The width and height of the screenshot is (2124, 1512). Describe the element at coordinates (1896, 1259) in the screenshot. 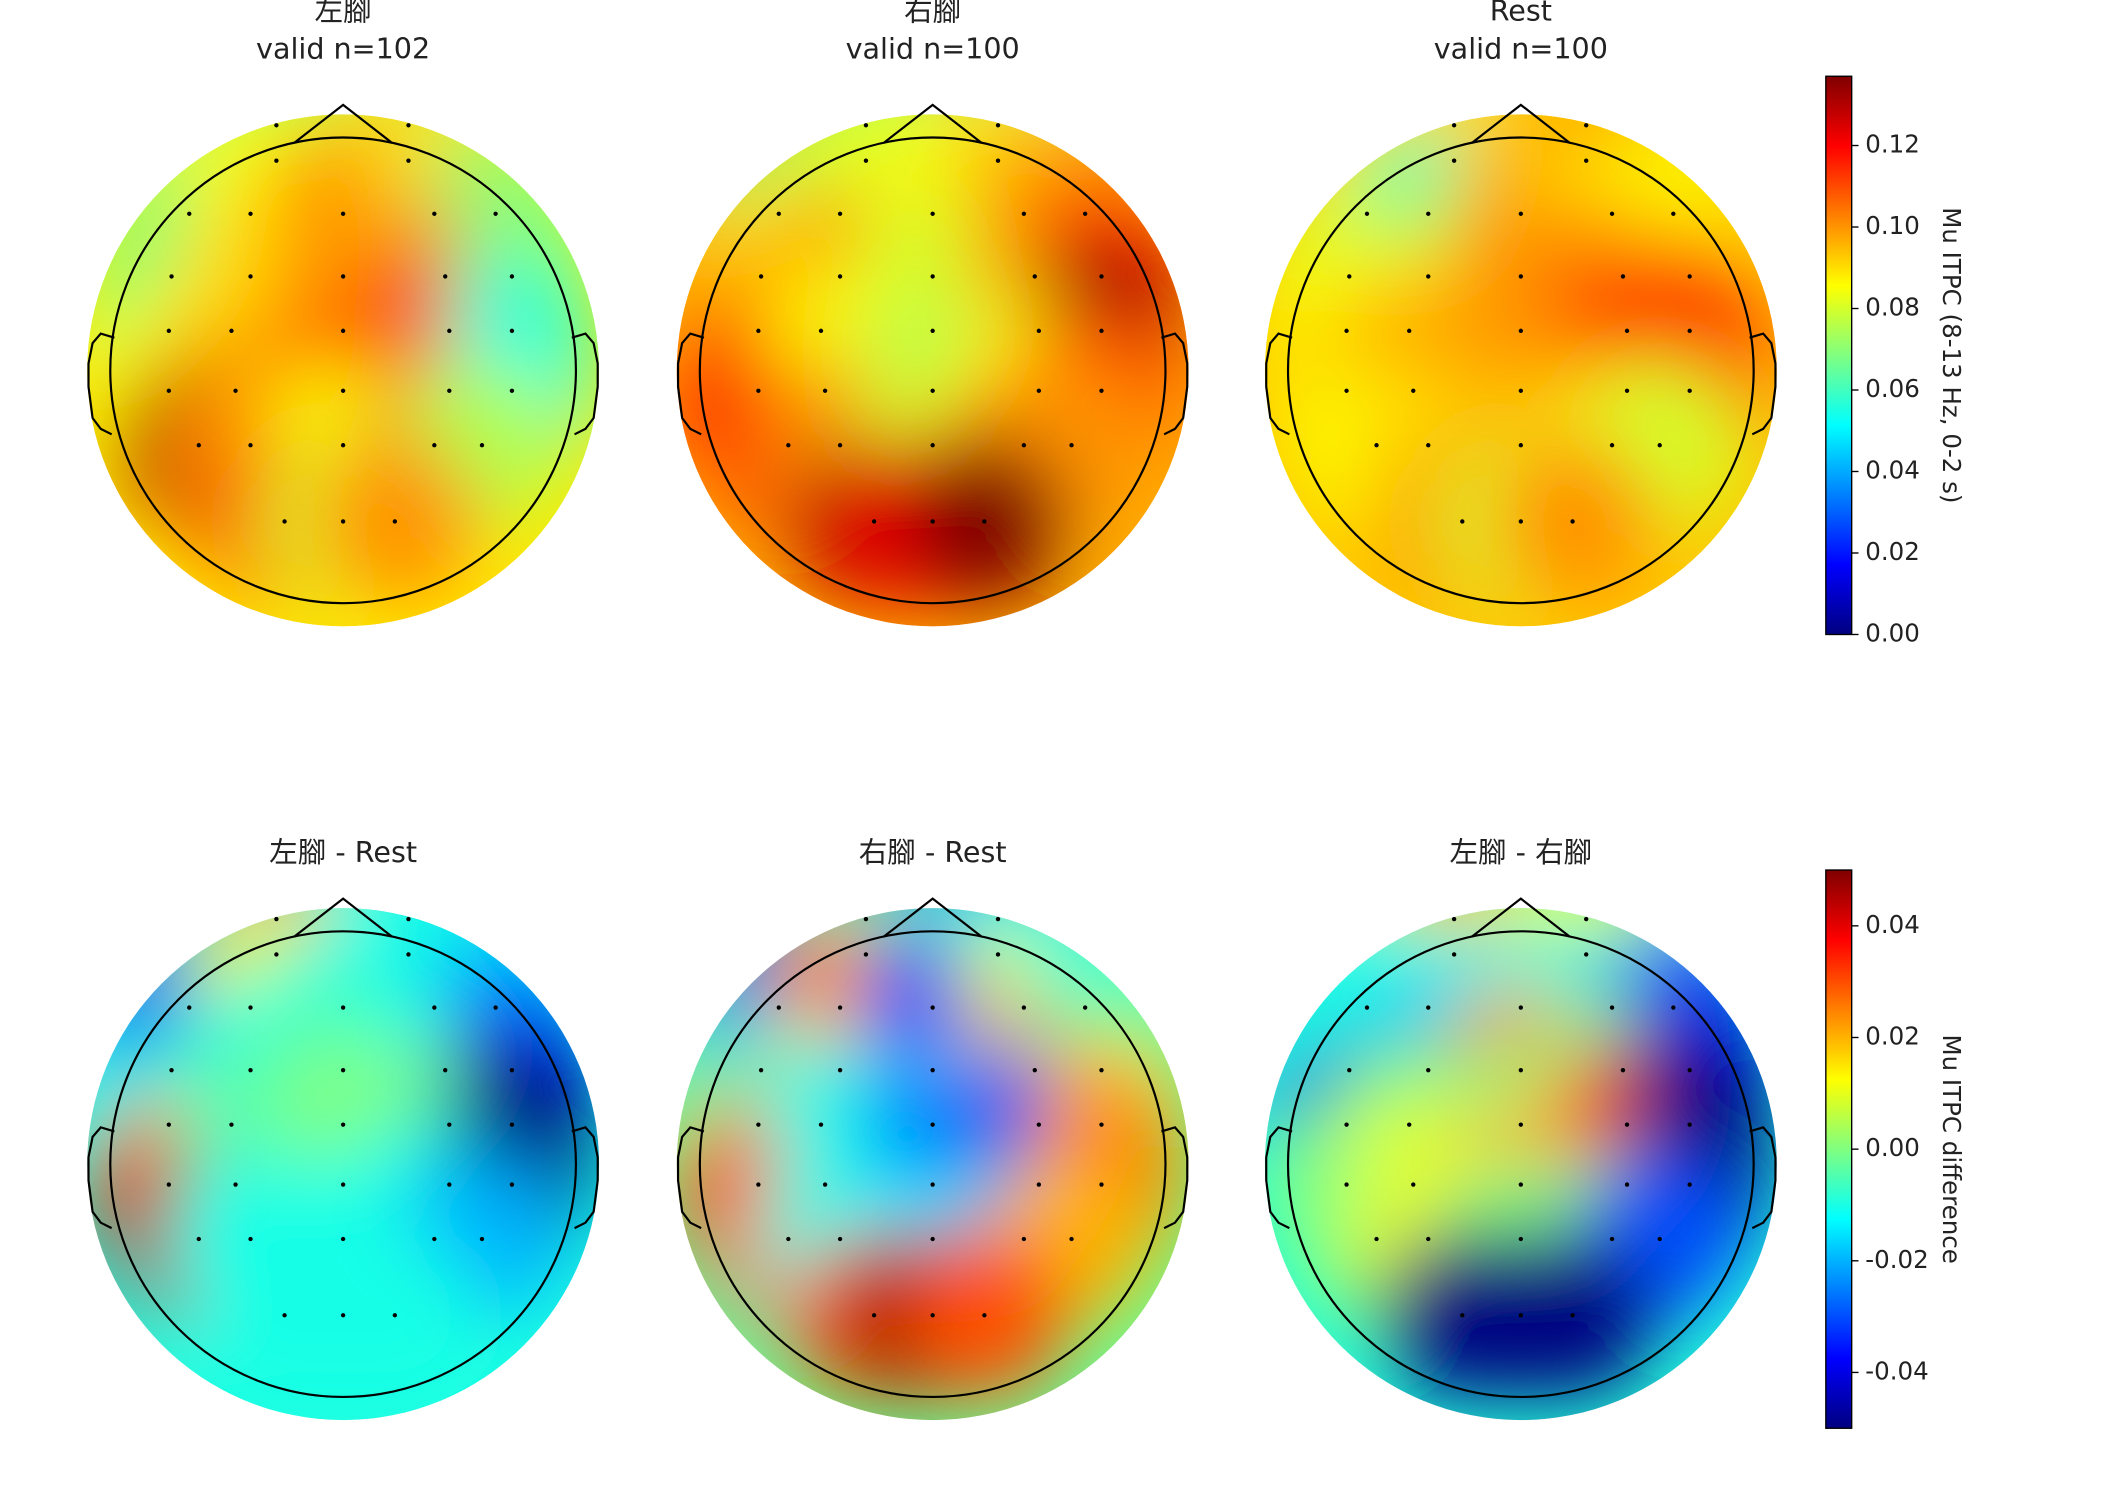

I see `colorbar-tick-label: -0.02` at that location.